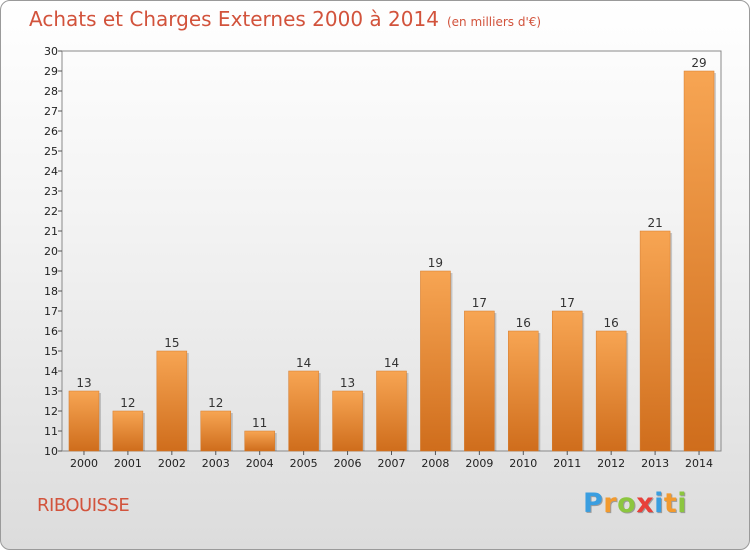 The height and width of the screenshot is (550, 750). Describe the element at coordinates (51, 51) in the screenshot. I see `y-tick-label: 30` at that location.